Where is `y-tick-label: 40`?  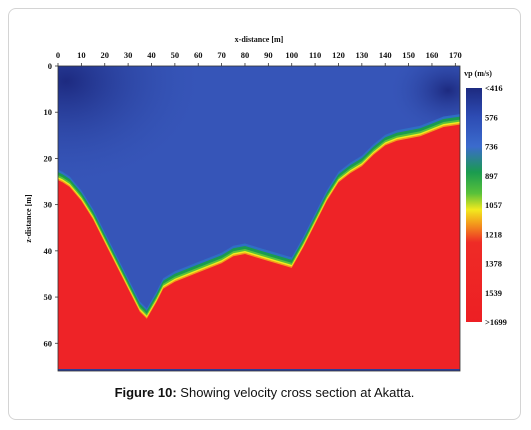 y-tick-label: 40 is located at coordinates (48, 251).